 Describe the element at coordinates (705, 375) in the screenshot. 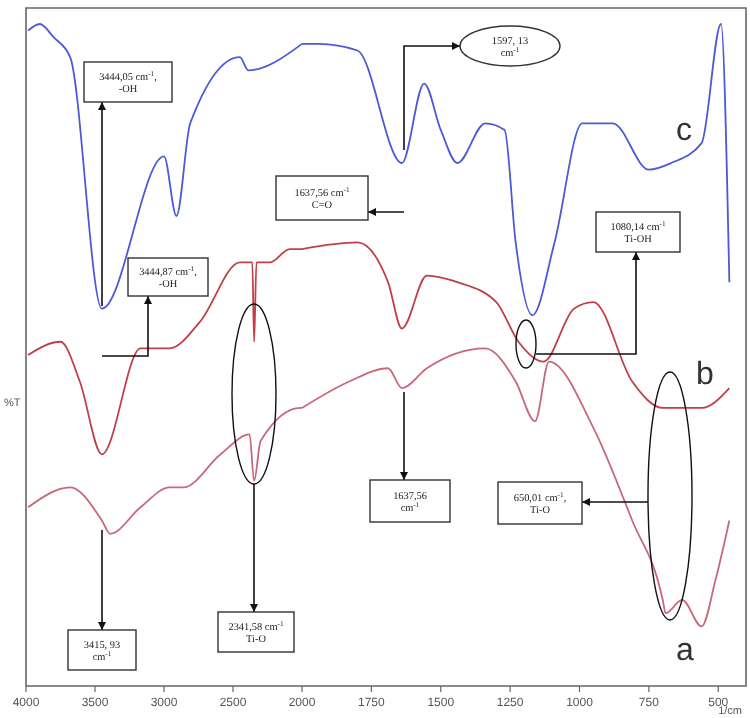

I see `series-label: b` at that location.